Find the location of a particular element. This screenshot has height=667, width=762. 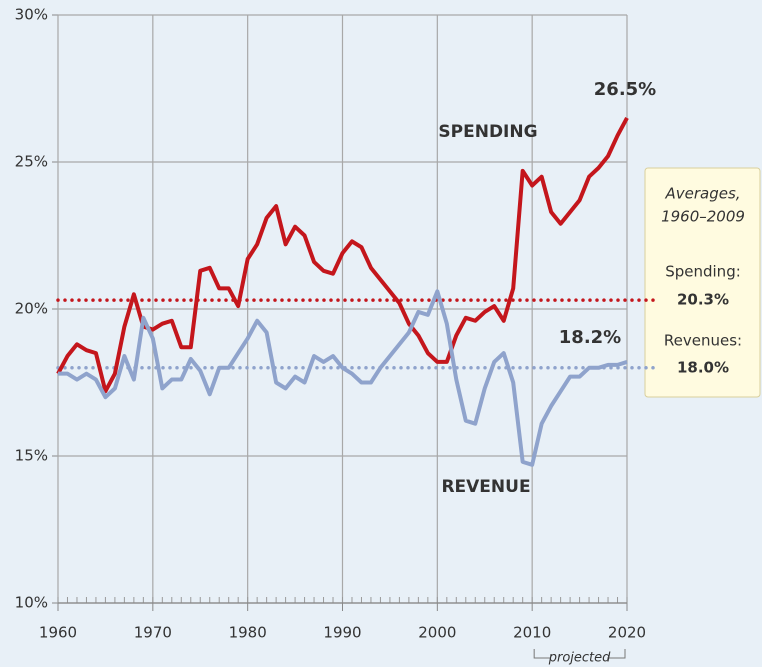

averages-box is located at coordinates (702, 282).